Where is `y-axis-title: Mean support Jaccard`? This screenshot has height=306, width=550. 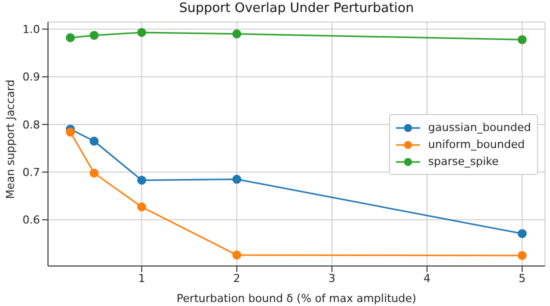
y-axis-title: Mean support Jaccard is located at coordinates (10, 139).